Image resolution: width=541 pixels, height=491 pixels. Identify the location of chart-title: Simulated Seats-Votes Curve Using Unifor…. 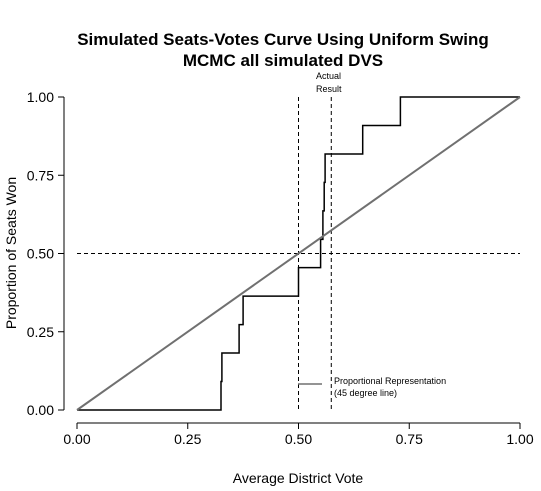
(283, 39).